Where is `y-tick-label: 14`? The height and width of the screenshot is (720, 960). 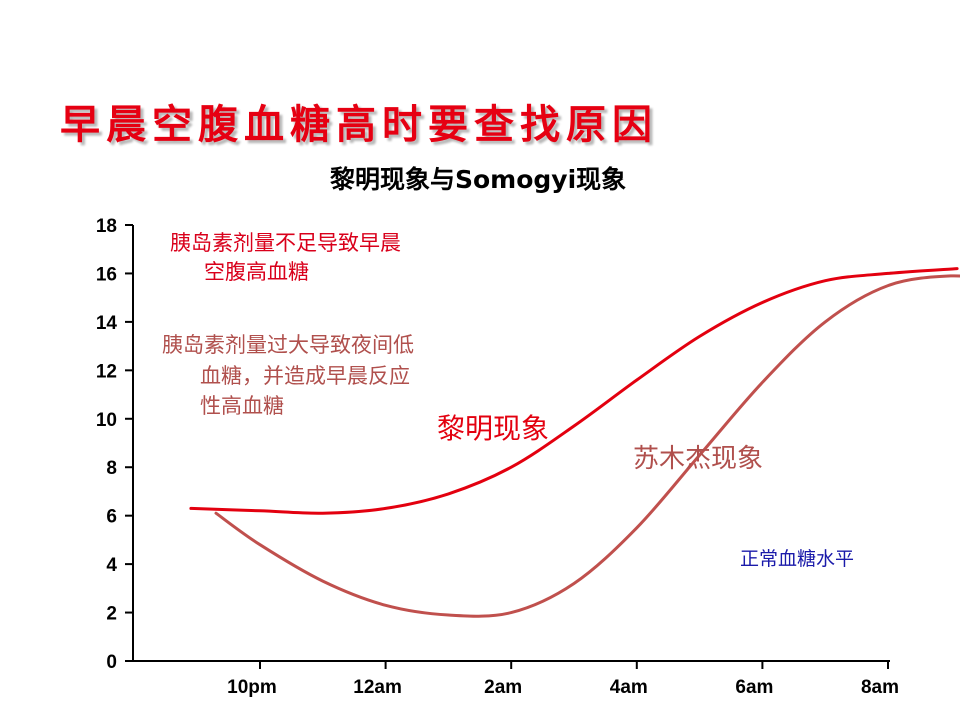 y-tick-label: 14 is located at coordinates (107, 323).